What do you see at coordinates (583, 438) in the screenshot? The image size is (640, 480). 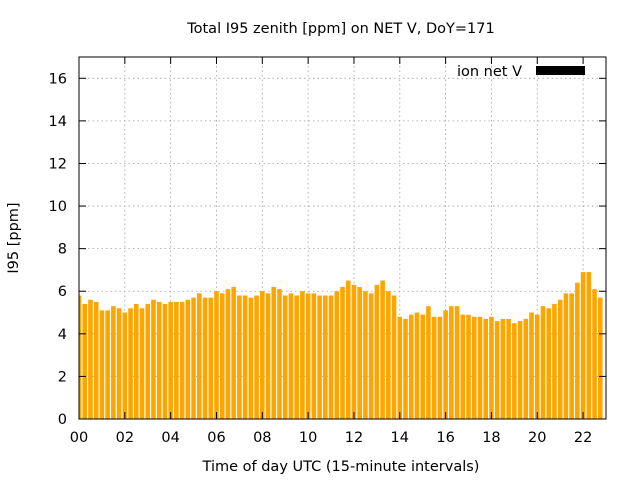 I see `x-tick-label: 22` at bounding box center [583, 438].